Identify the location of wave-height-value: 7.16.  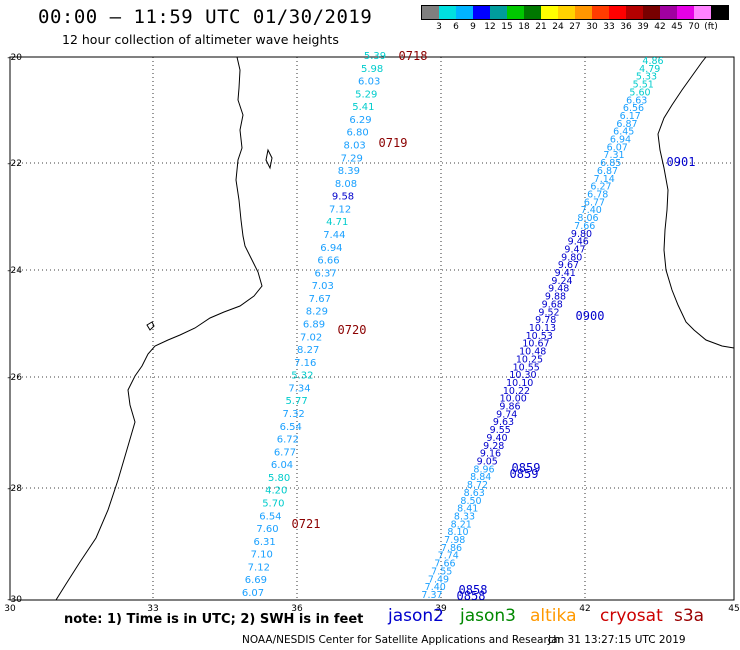
(305, 363).